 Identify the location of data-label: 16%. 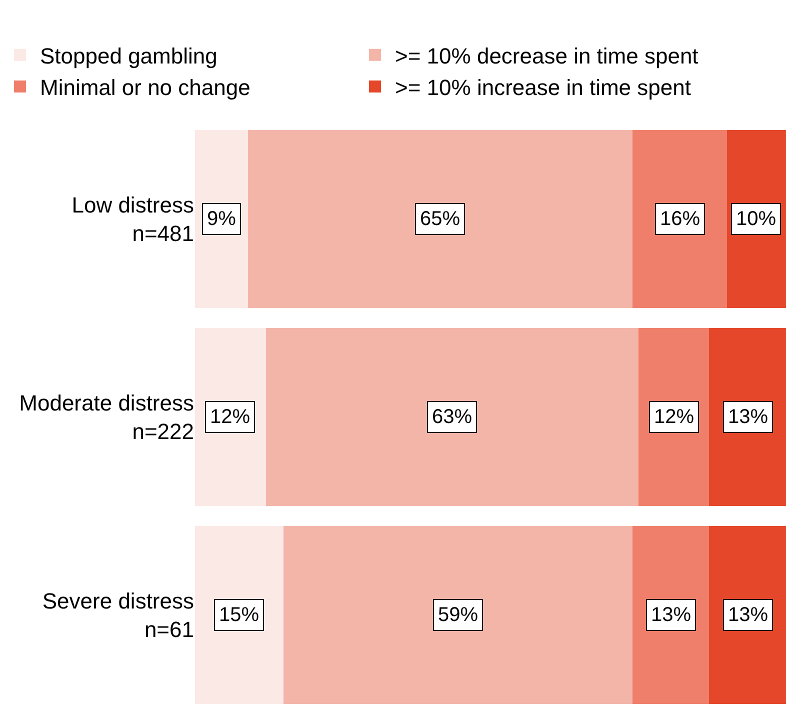
(680, 219).